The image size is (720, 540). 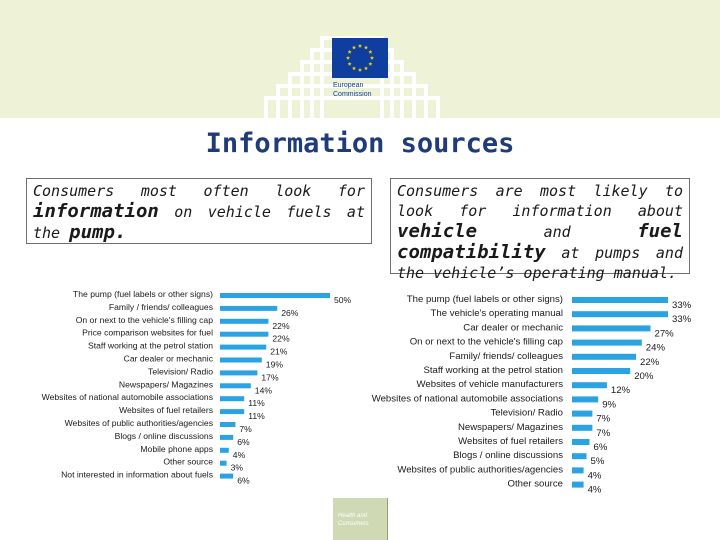 I want to click on value-label: 17%, so click(x=270, y=377).